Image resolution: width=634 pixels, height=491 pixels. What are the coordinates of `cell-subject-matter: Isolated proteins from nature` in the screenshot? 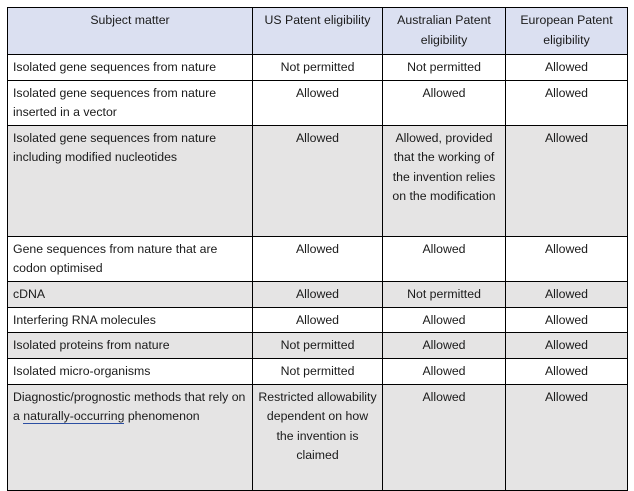 It's located at (130, 345).